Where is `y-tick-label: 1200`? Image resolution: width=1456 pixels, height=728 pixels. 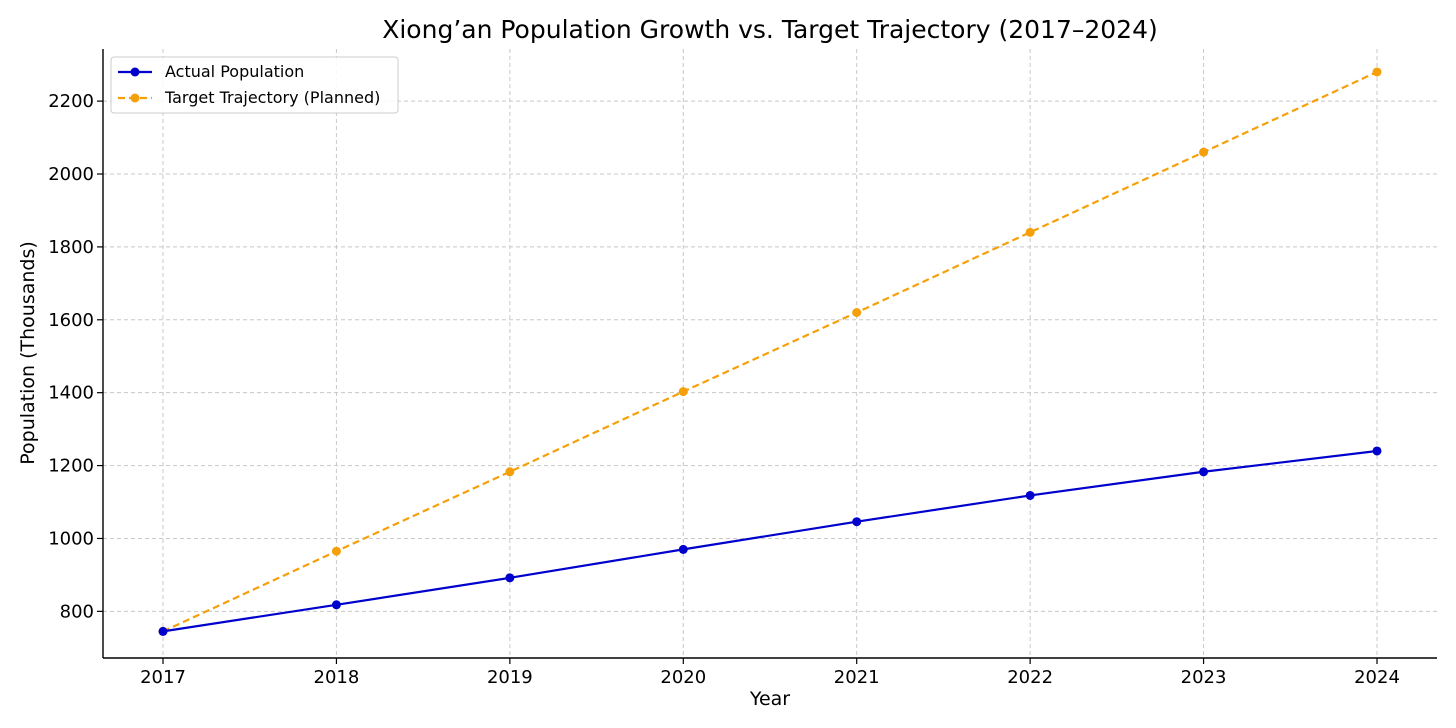 y-tick-label: 1200 is located at coordinates (71, 466).